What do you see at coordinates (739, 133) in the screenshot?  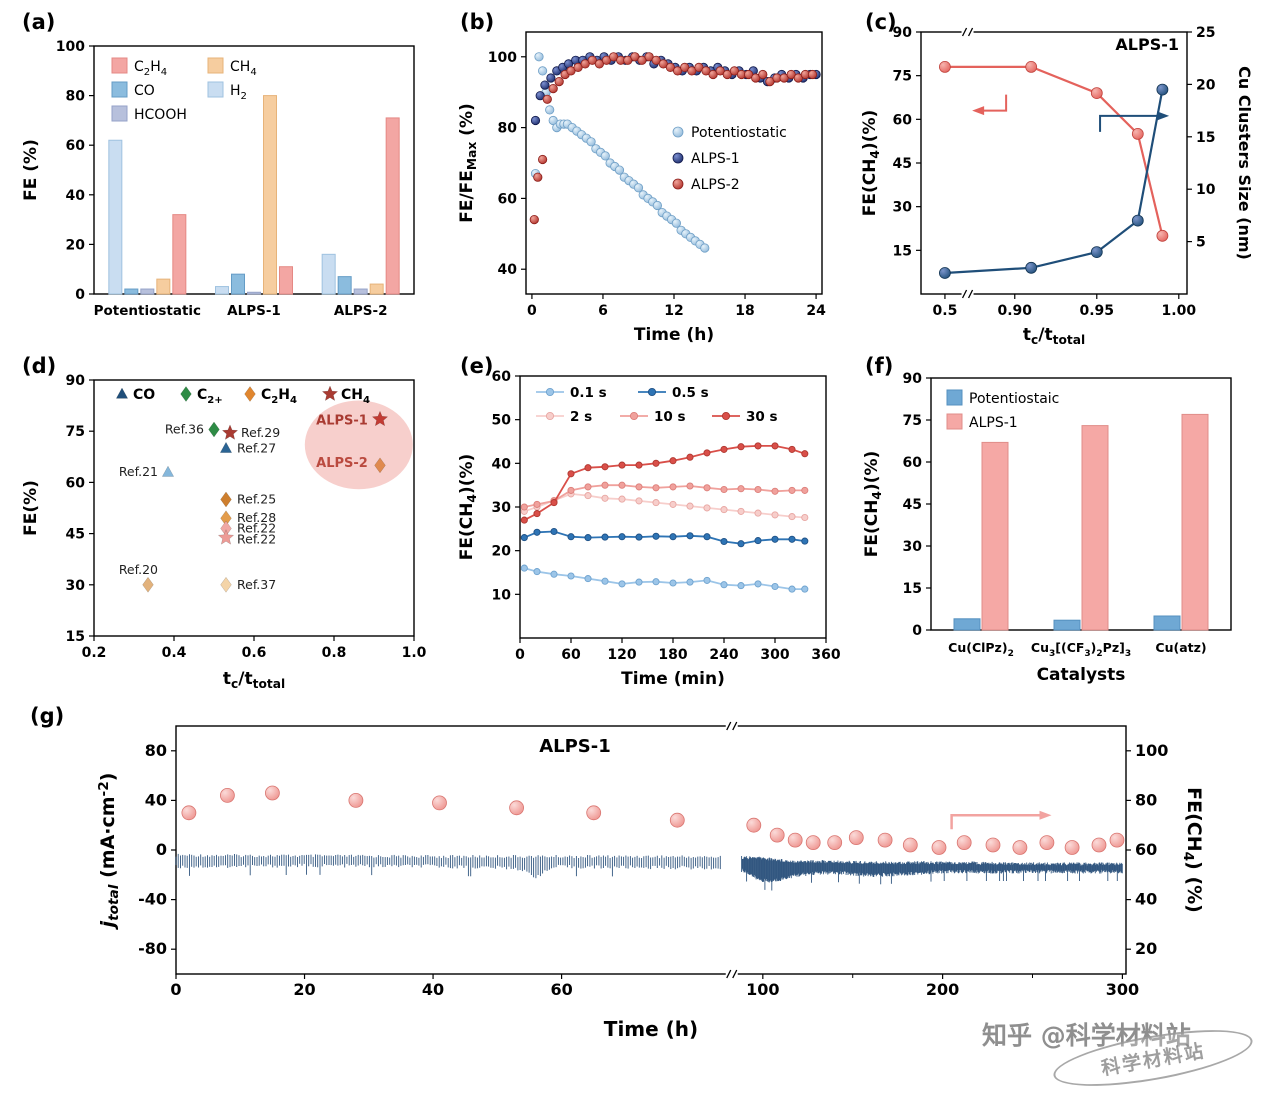 I see `tspan: Potentiostatic` at bounding box center [739, 133].